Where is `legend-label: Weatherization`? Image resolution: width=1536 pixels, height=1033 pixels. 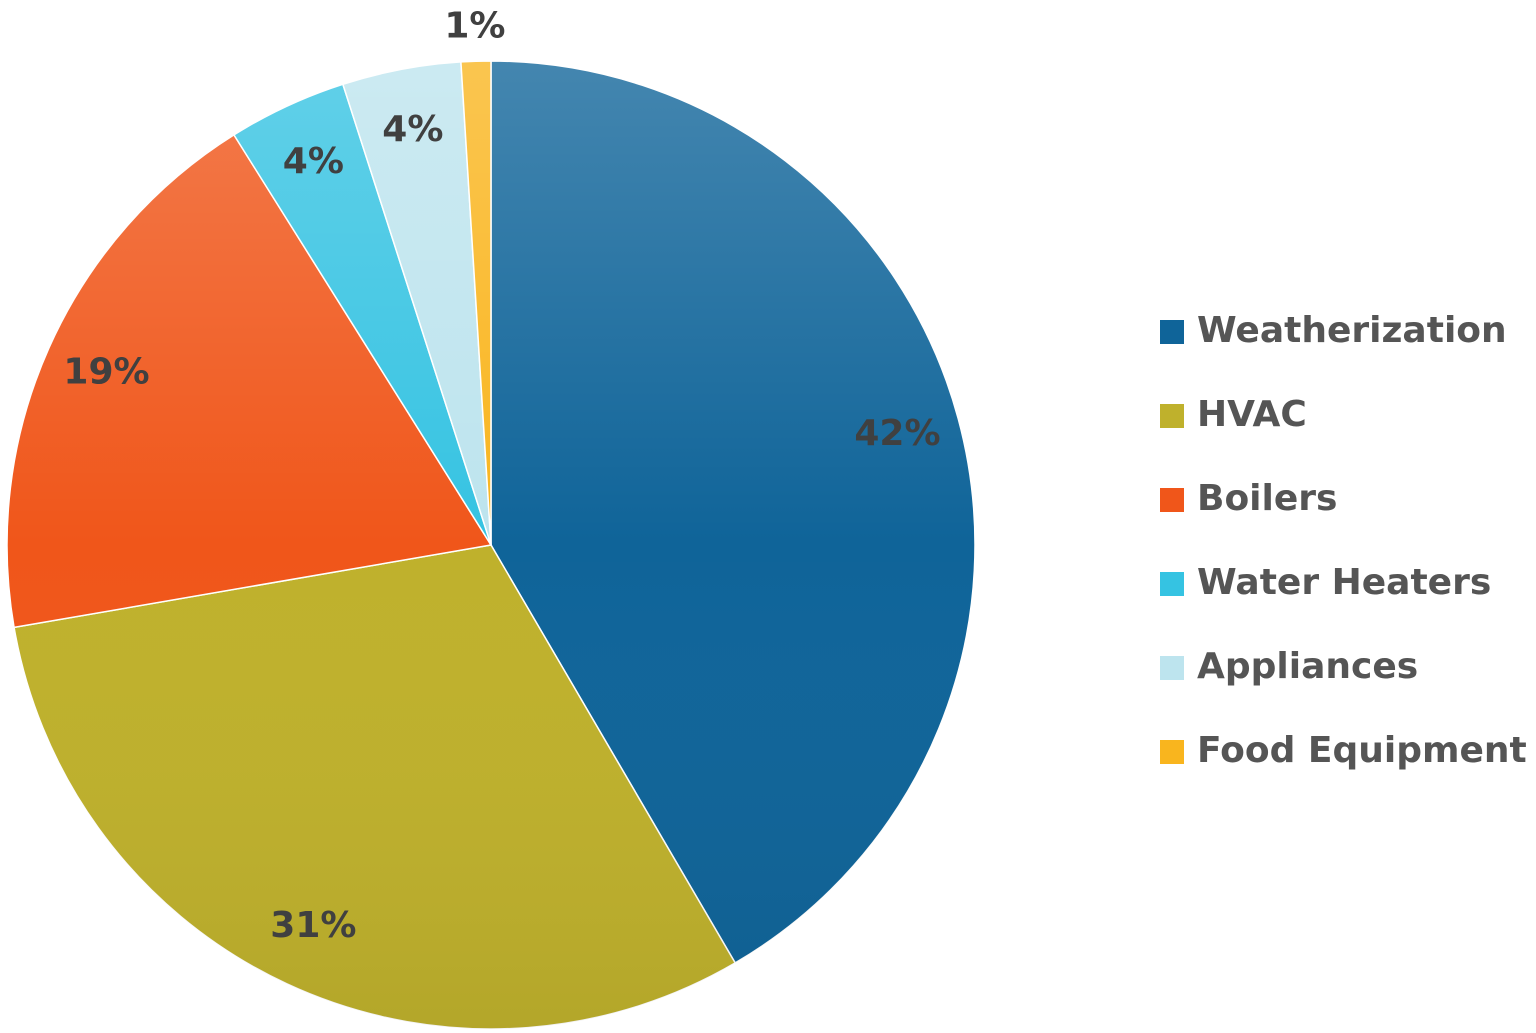
legend-label: Weatherization is located at coordinates (1352, 330).